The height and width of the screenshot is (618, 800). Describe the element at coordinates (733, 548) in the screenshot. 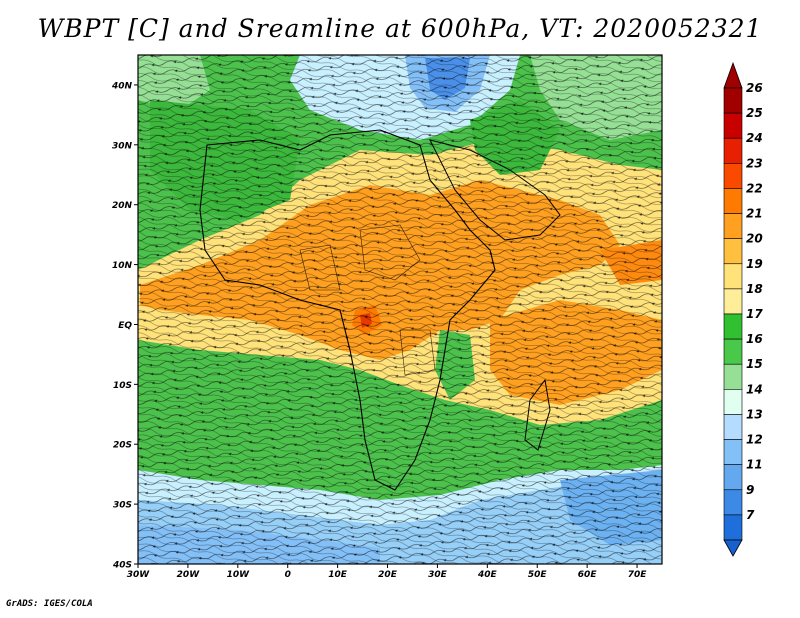

I see `colorbar-bottom-arrow` at that location.